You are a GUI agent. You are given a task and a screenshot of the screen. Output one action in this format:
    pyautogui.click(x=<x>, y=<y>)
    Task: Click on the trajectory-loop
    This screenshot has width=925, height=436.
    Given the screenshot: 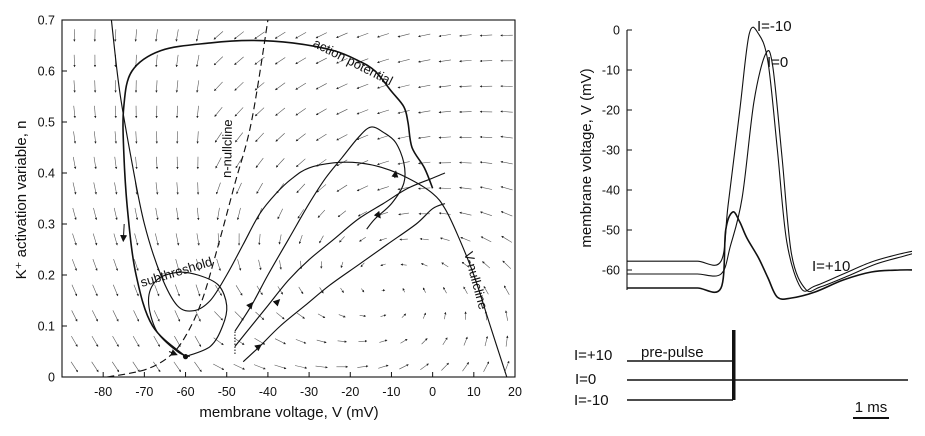 What is the action you would take?
    pyautogui.click(x=320, y=229)
    